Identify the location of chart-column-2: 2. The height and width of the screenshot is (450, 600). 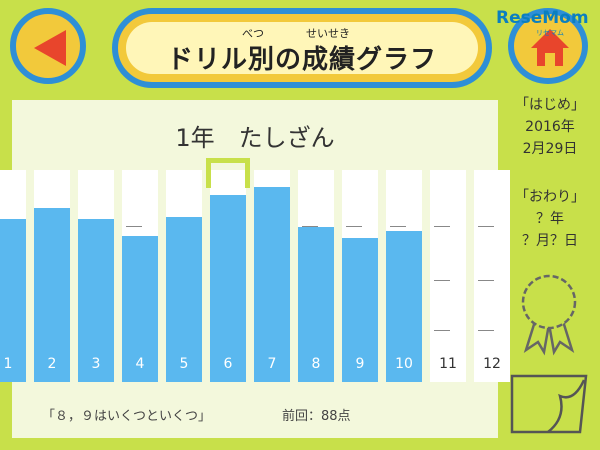
(52, 276).